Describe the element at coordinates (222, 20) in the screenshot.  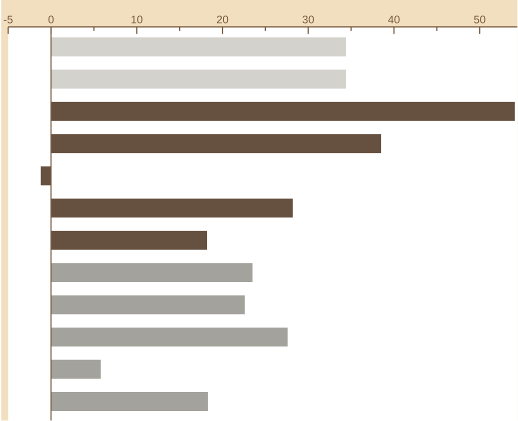
I see `x-tick-label: 20` at that location.